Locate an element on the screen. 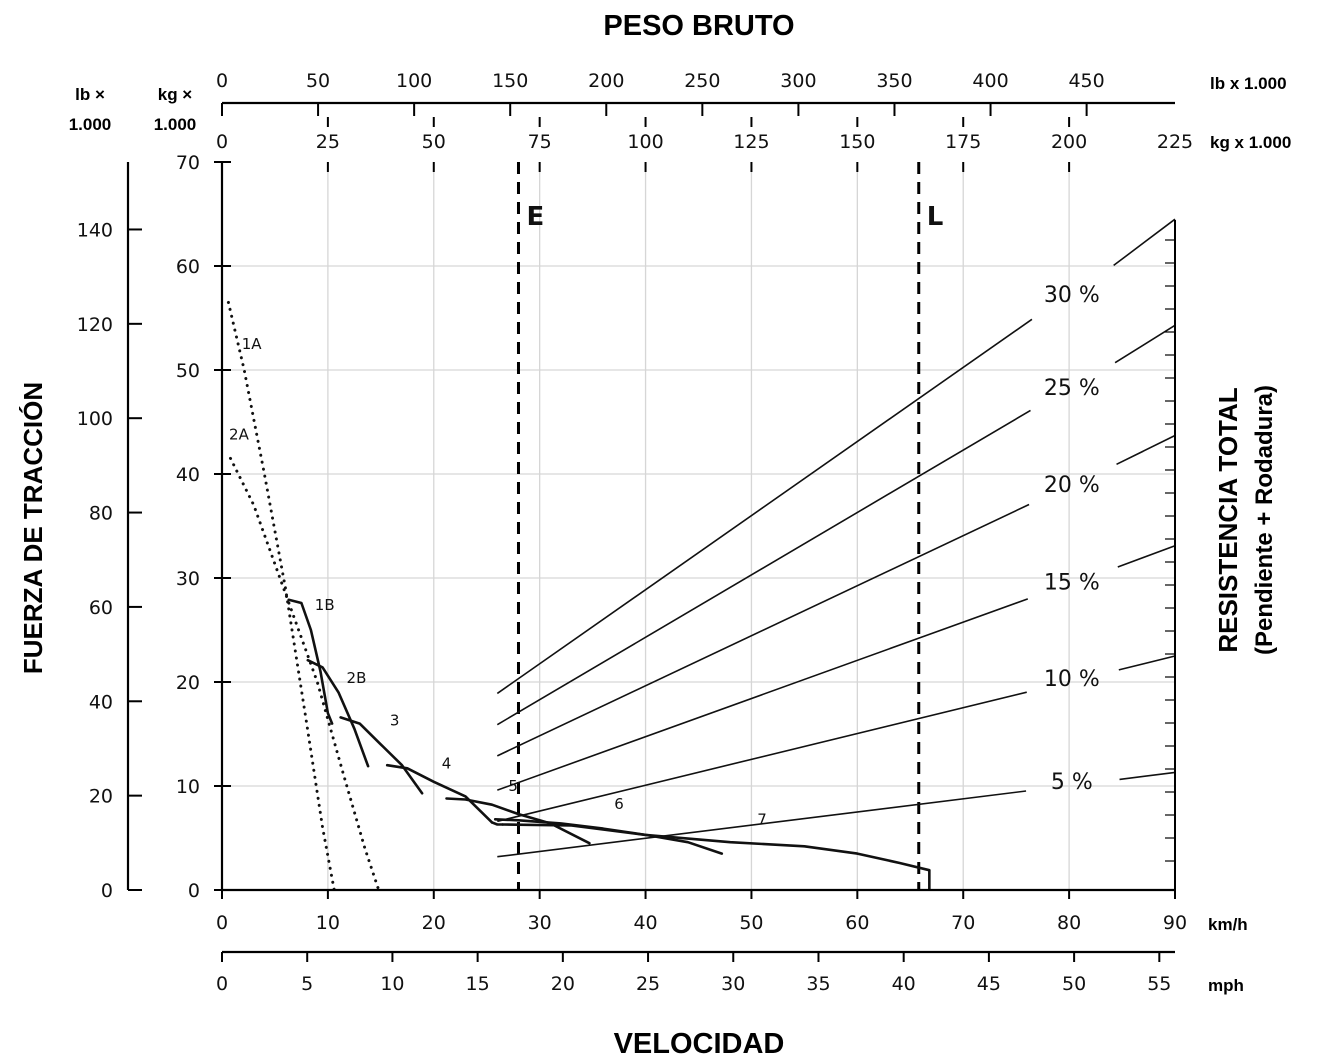  gear-label-6: 6 is located at coordinates (619, 804).